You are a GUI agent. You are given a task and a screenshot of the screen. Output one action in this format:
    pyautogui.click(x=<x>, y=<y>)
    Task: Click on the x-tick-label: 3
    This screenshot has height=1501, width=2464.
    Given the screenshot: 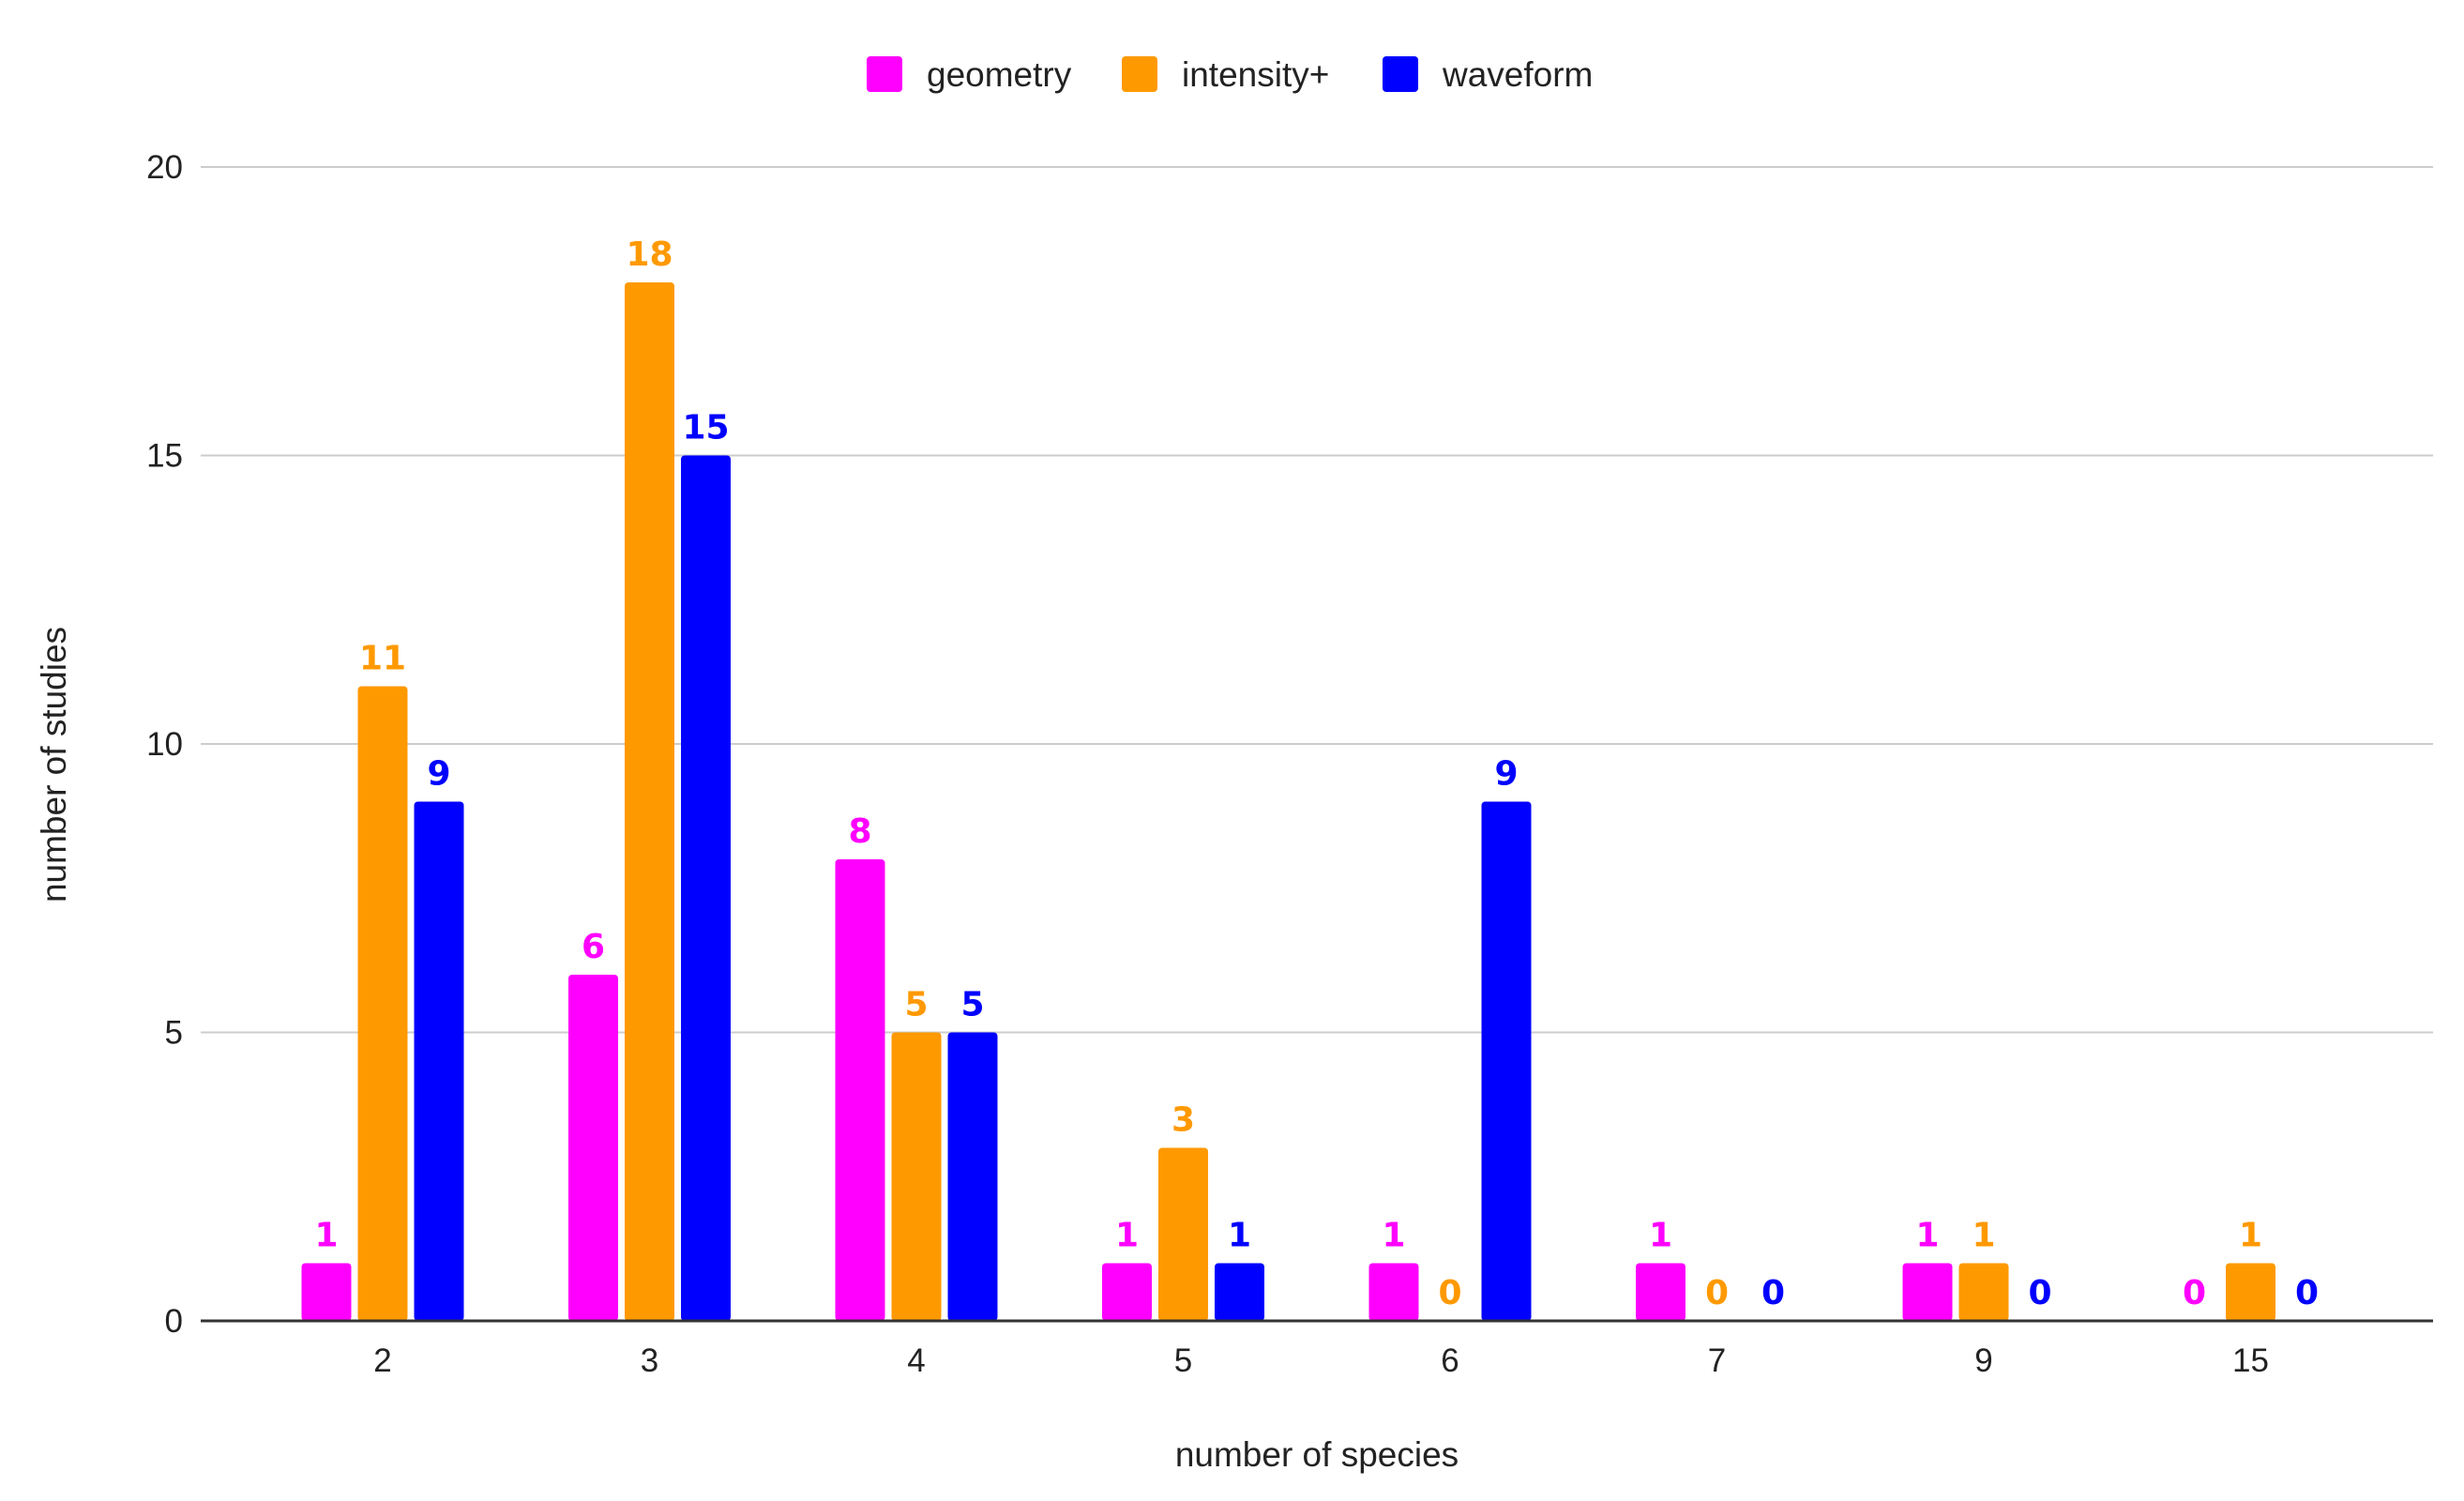 What is the action you would take?
    pyautogui.click(x=649, y=1360)
    